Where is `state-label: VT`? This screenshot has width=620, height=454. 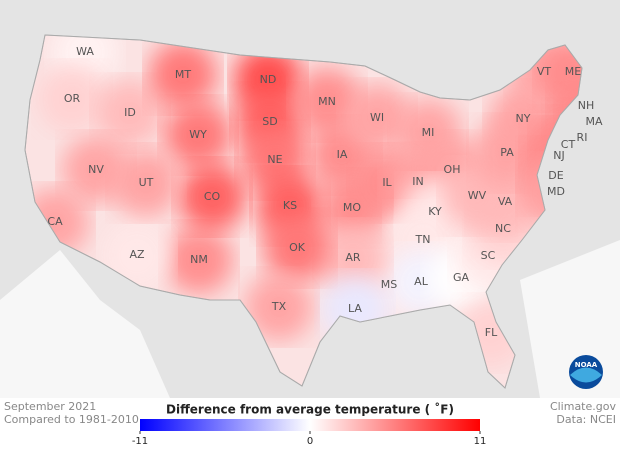
state-label: VT is located at coordinates (544, 71).